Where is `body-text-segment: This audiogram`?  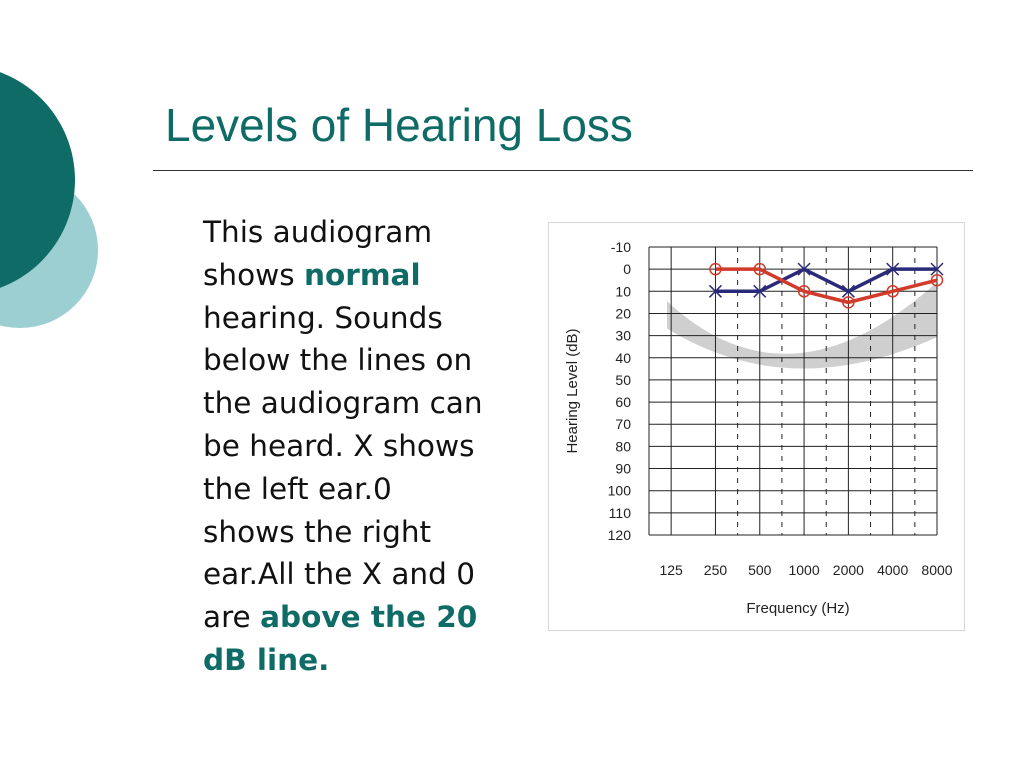
body-text-segment: This audiogram is located at coordinates (318, 232).